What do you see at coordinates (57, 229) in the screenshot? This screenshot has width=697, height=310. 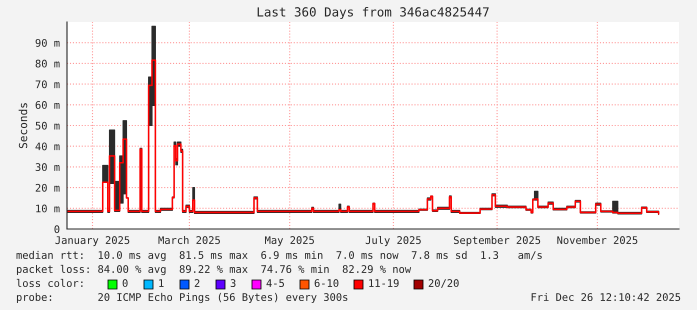 I see `y-tick-label: 0` at bounding box center [57, 229].